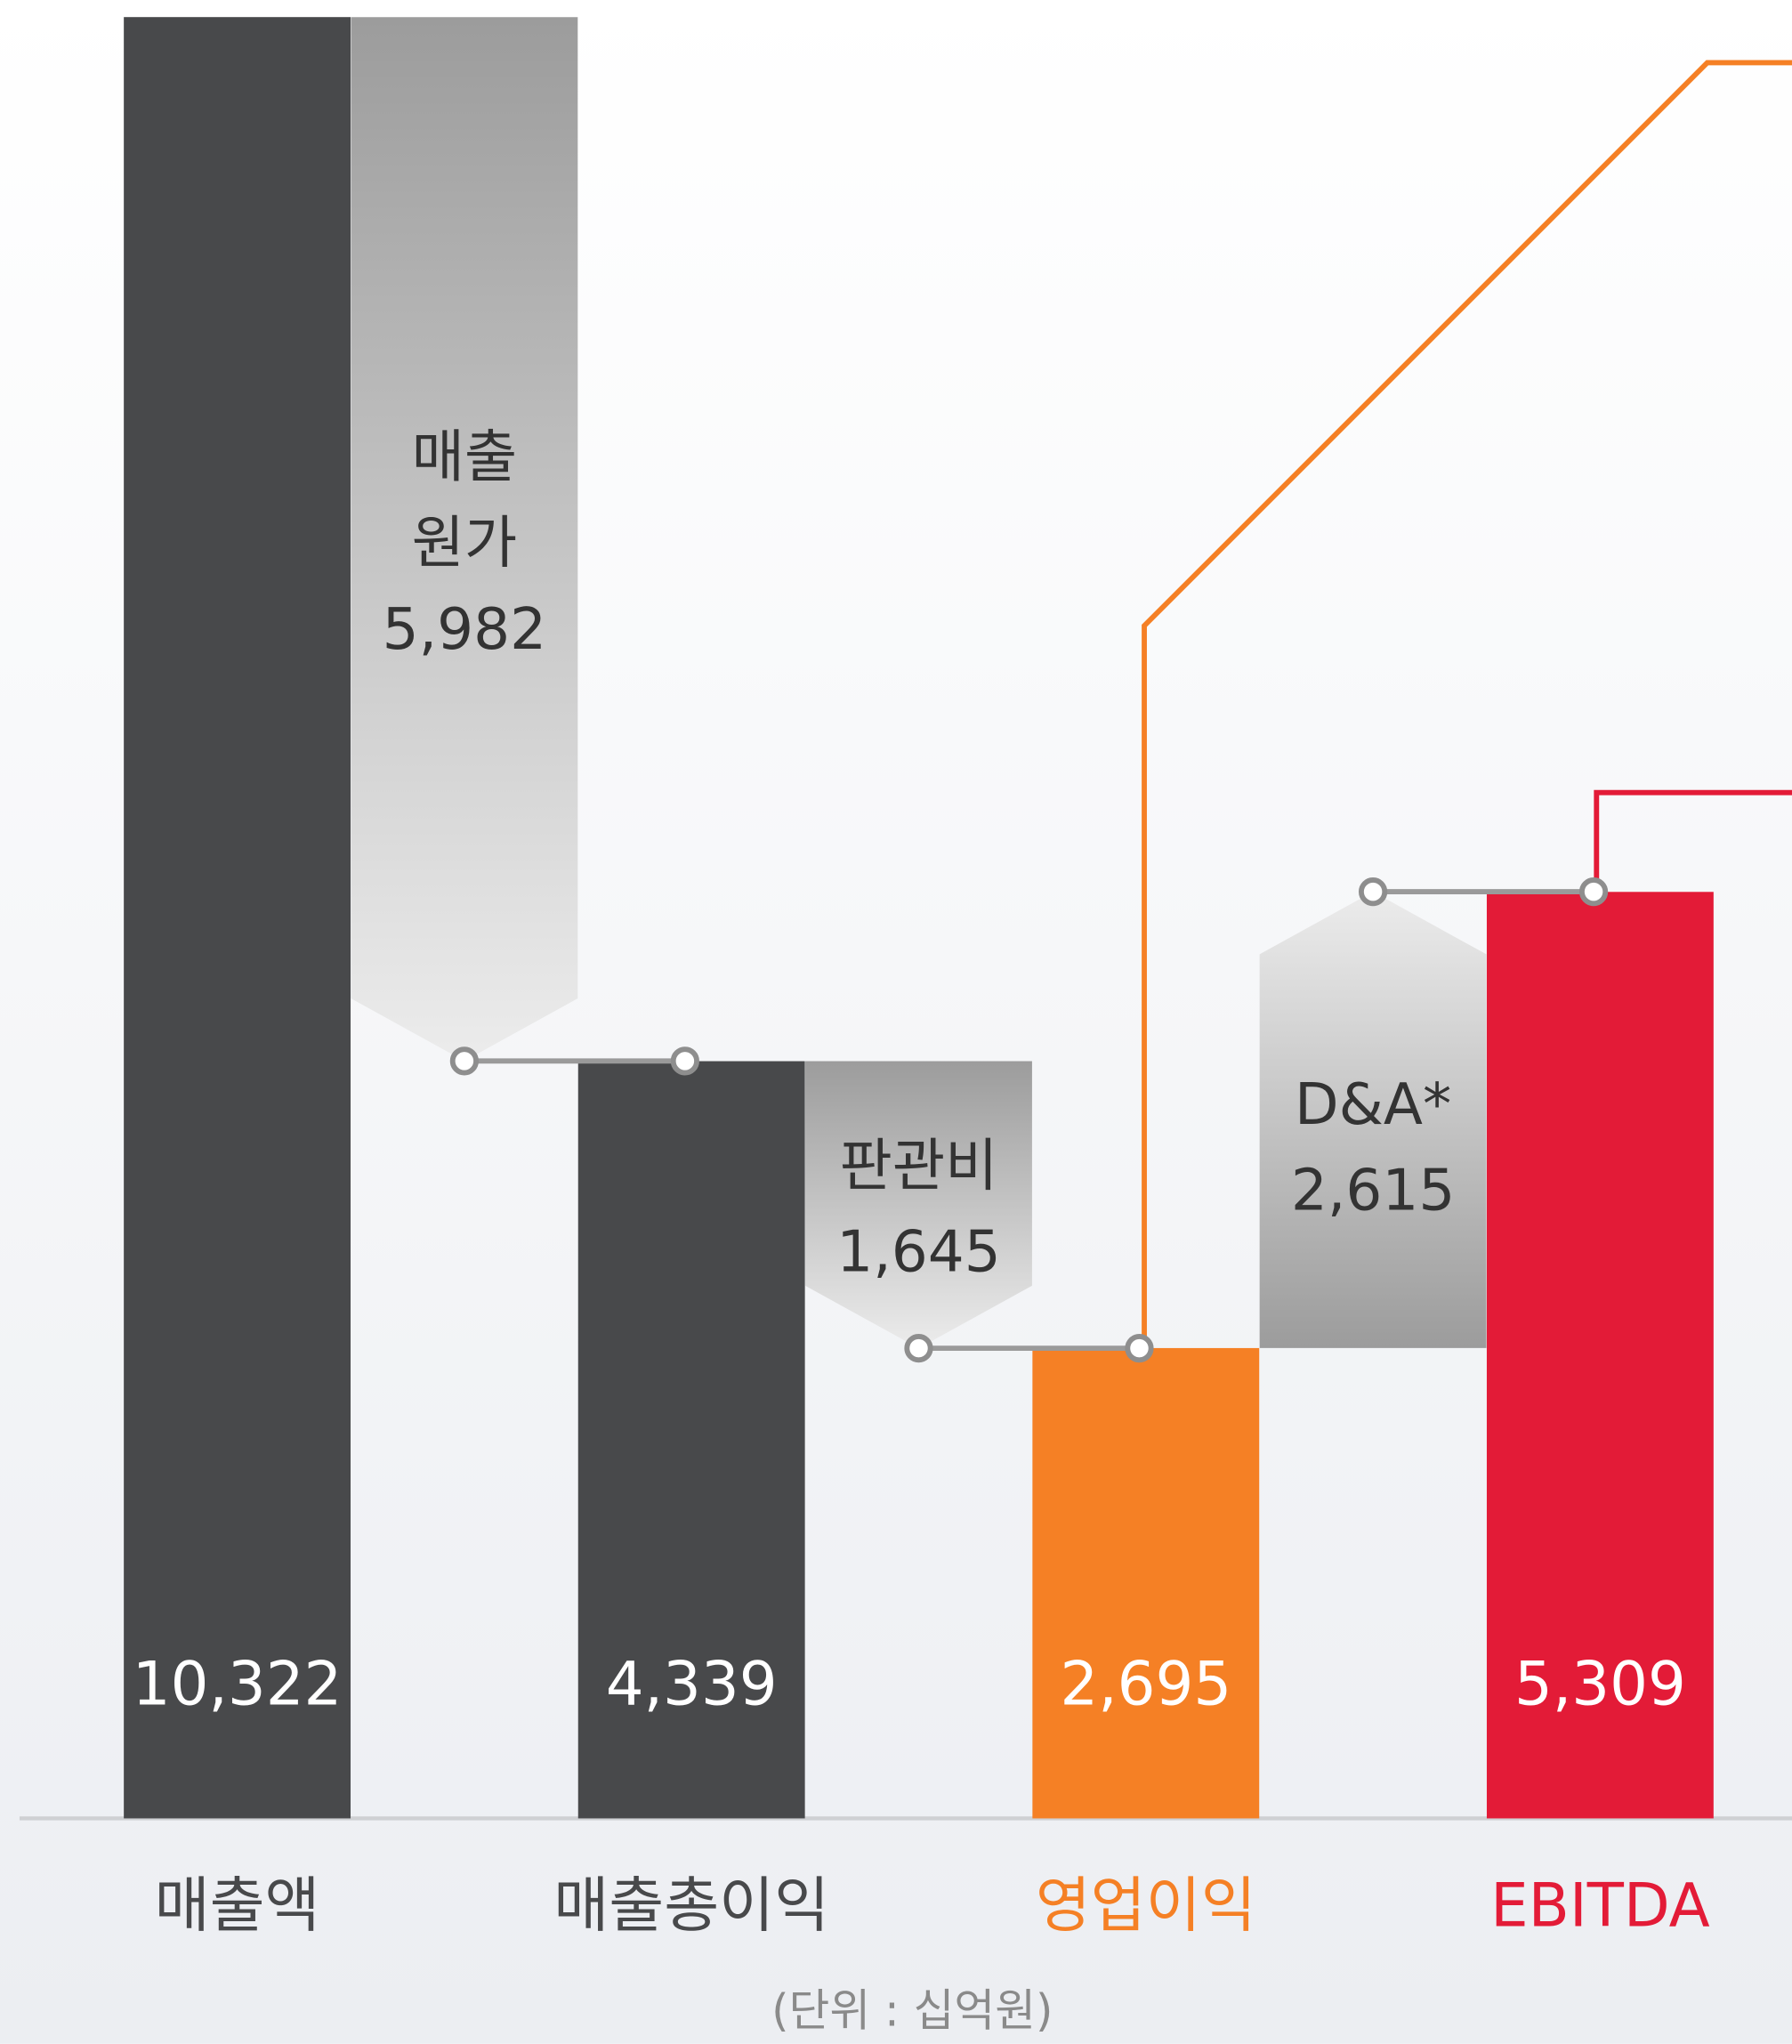 The width and height of the screenshot is (1792, 2044). Describe the element at coordinates (692, 1684) in the screenshot. I see `value-label: 4,339` at that location.